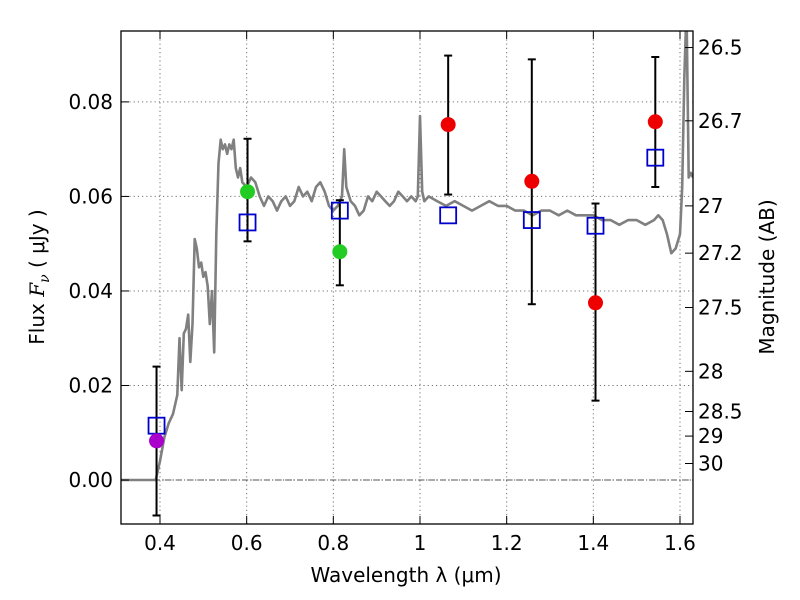 The width and height of the screenshot is (800, 600). What do you see at coordinates (90, 386) in the screenshot?
I see `y-tick-label: 0.02` at bounding box center [90, 386].